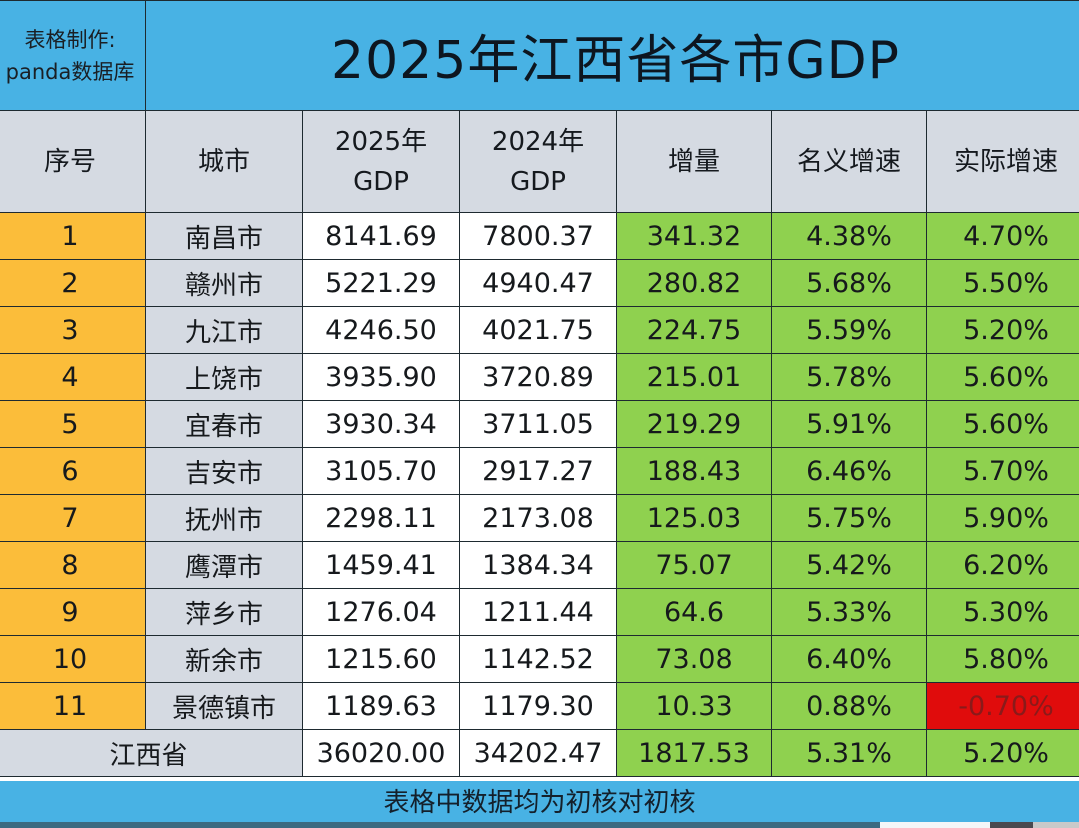 The height and width of the screenshot is (828, 1079). I want to click on cell-nominal-growth: 5.33%, so click(849, 612).